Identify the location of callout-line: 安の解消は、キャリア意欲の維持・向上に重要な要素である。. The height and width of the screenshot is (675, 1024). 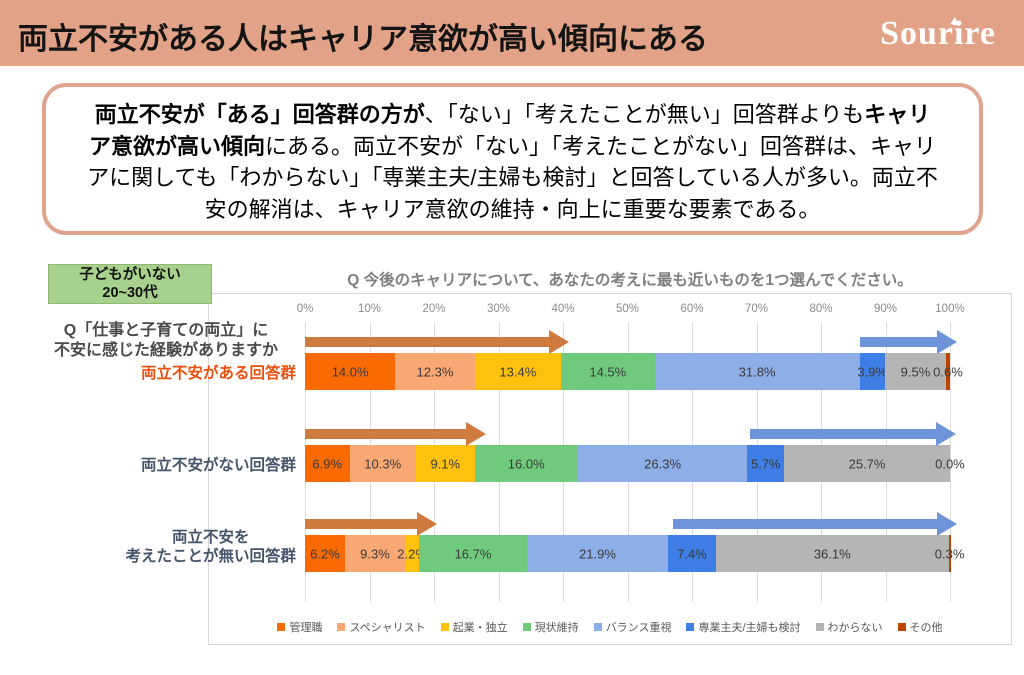
(512, 209).